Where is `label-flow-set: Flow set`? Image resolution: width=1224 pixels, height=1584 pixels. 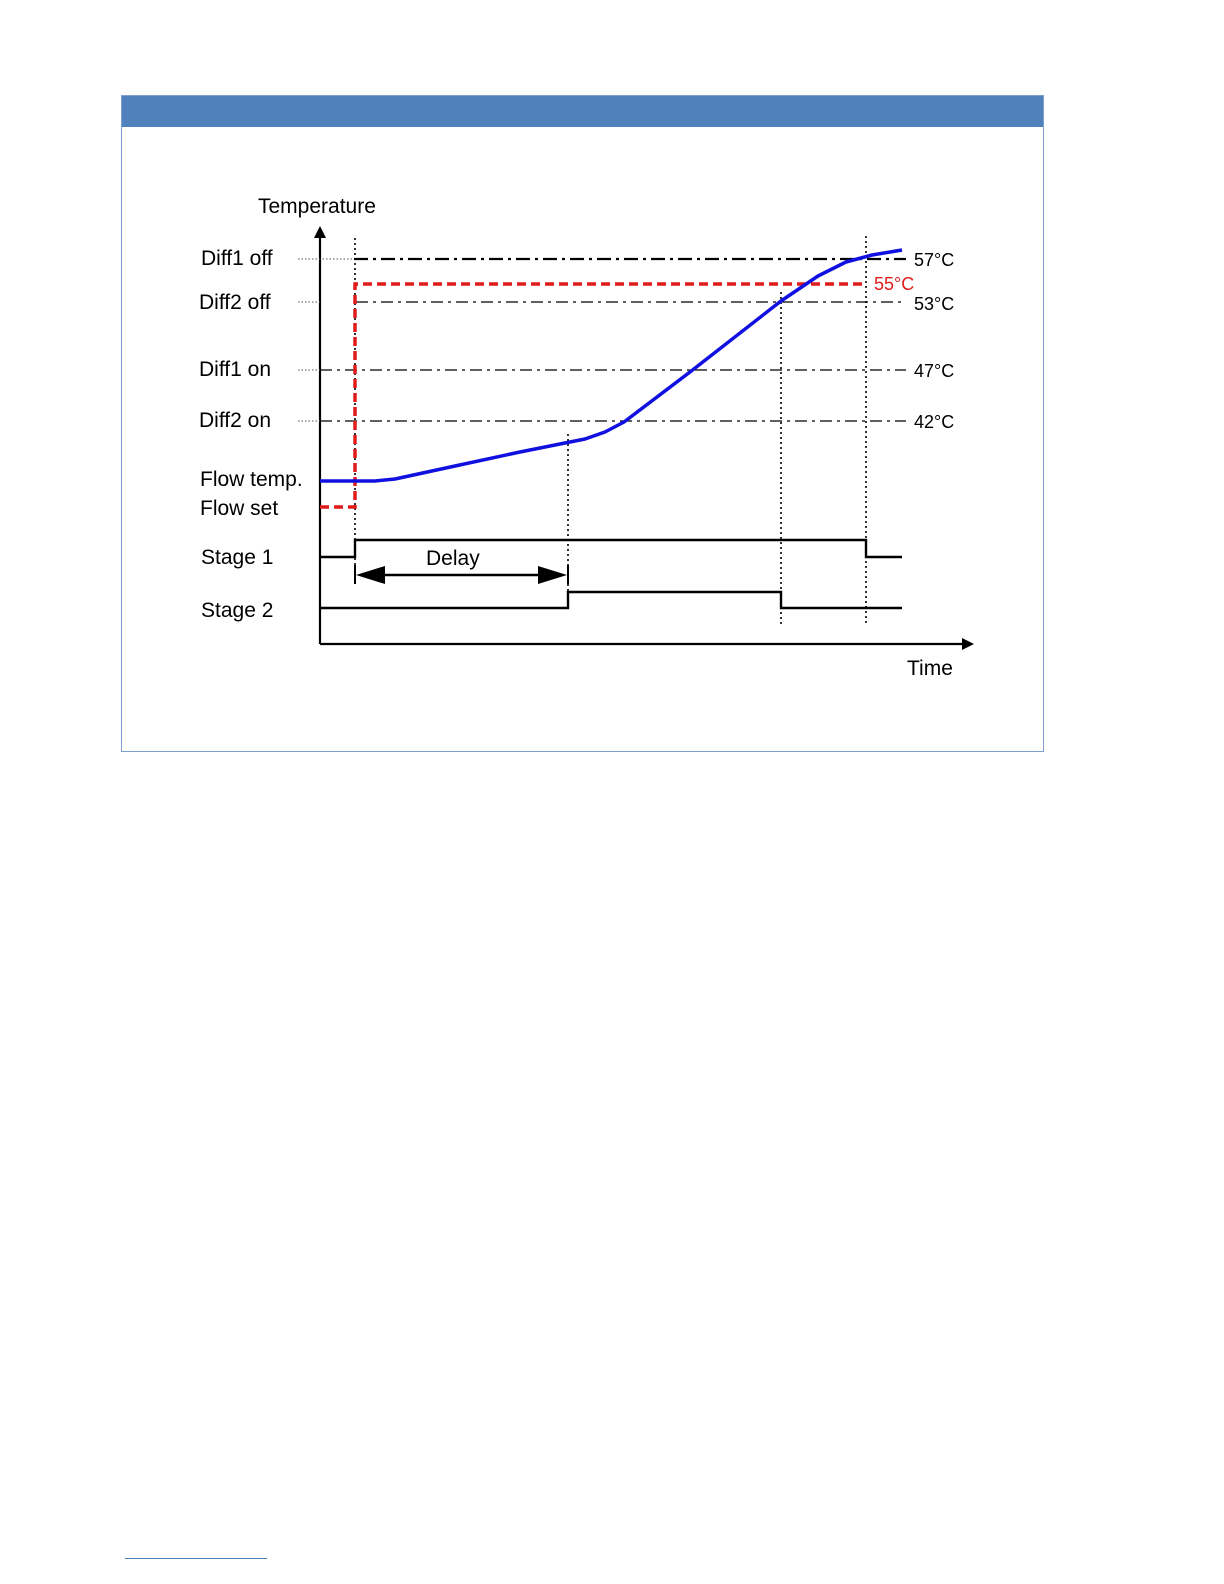
label-flow-set: Flow set is located at coordinates (239, 508).